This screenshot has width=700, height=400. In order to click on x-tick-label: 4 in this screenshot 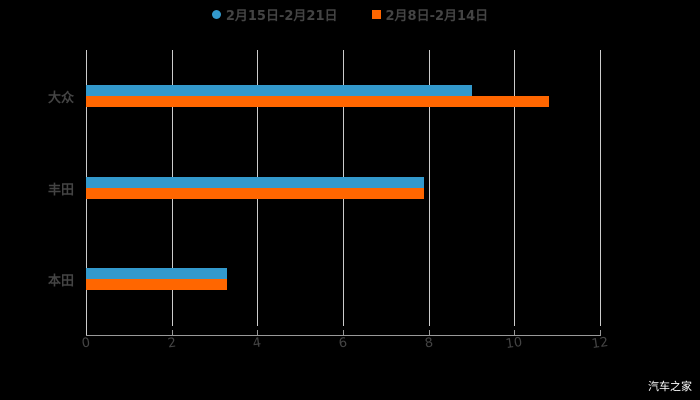, I will do `click(257, 343)`.